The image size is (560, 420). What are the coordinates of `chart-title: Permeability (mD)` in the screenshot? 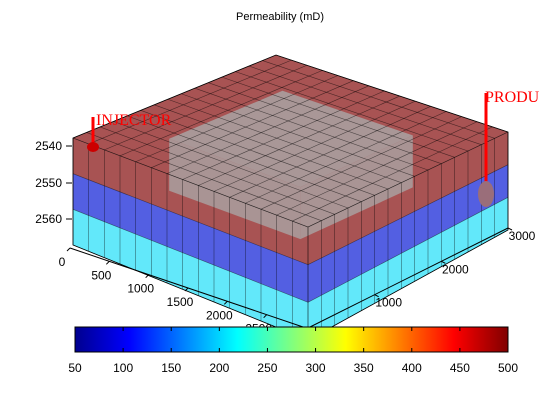 It's located at (280, 17).